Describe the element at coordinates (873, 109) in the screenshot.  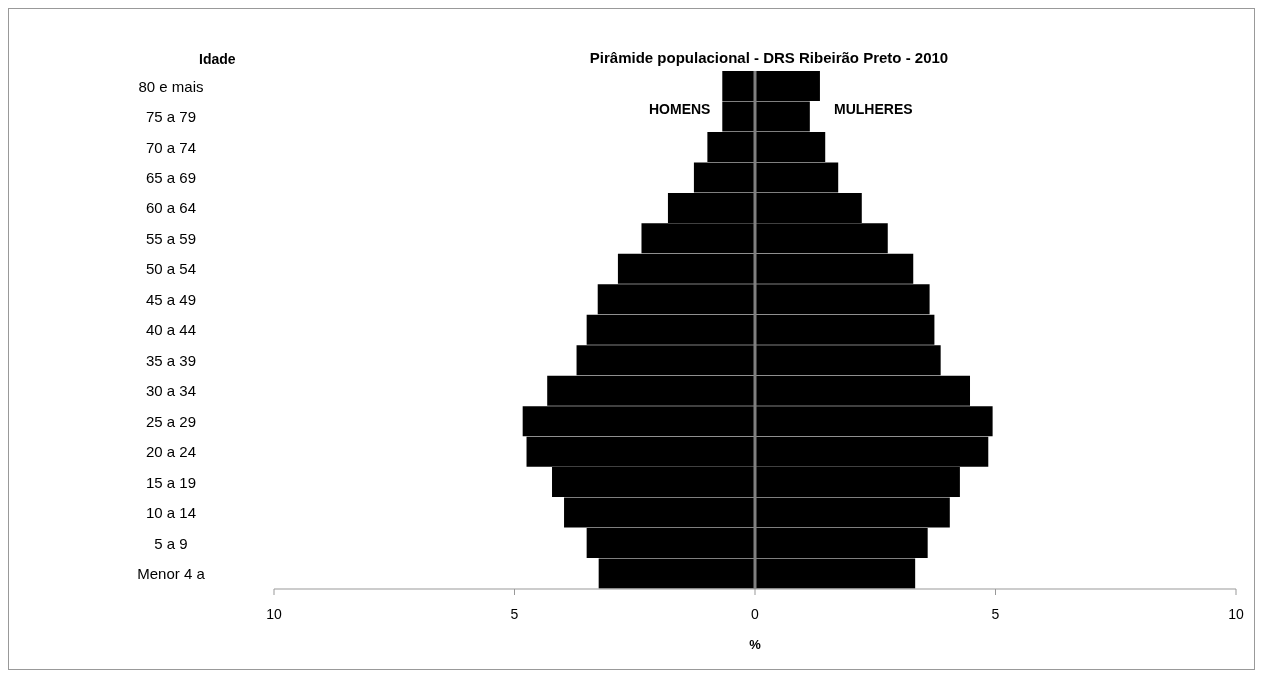
I see `series-label: MULHERES` at that location.